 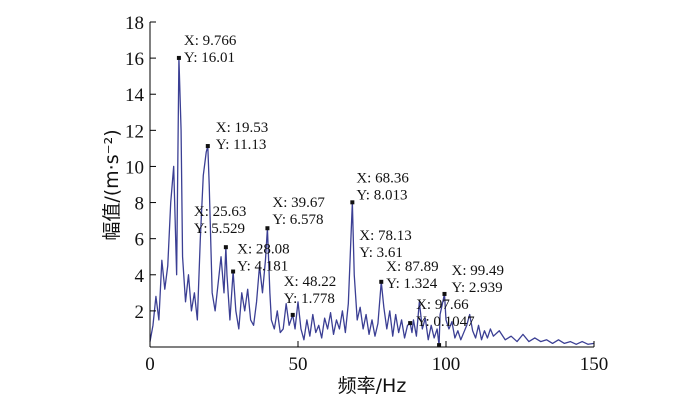 What do you see at coordinates (241, 145) in the screenshot?
I see `data-tip-y: Y: 11.13` at bounding box center [241, 145].